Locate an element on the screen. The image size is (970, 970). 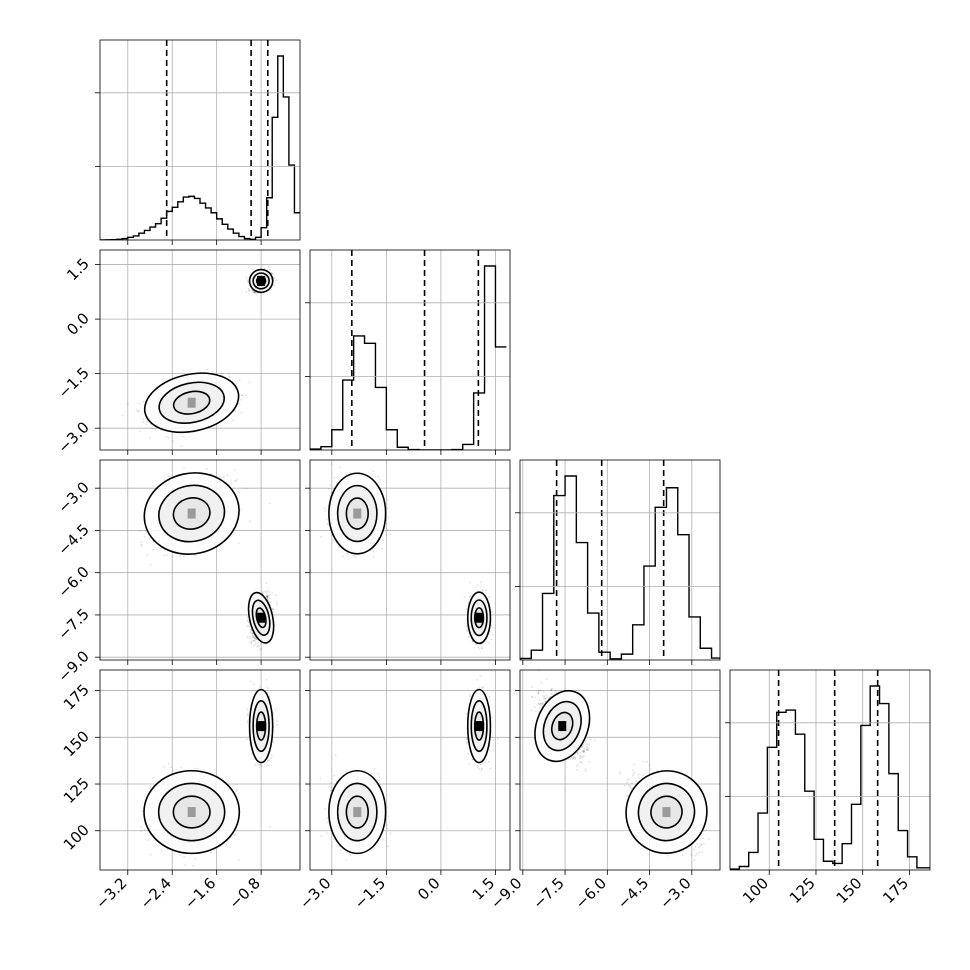
density-core is located at coordinates (261, 280).